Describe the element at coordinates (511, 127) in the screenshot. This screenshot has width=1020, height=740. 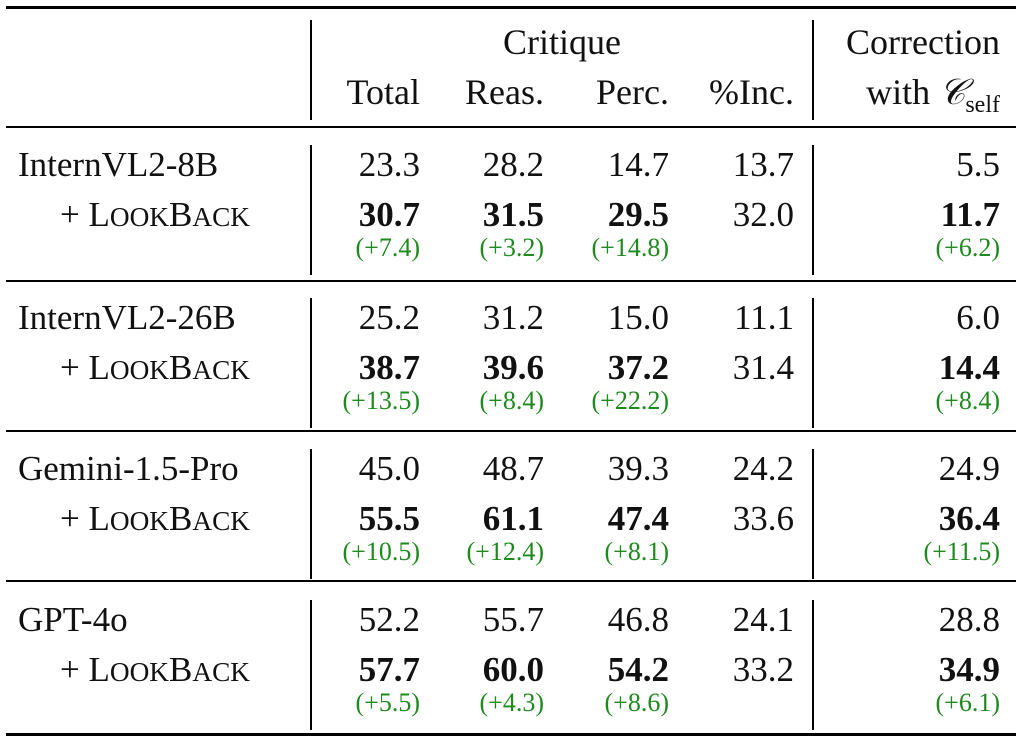
I see `header-rule` at that location.